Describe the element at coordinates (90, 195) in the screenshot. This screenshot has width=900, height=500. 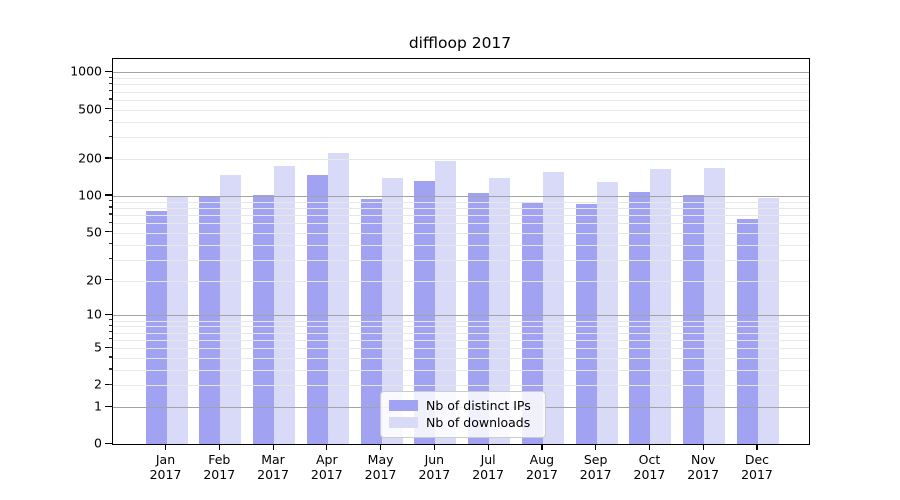
I see `y-tick-label: 100` at that location.